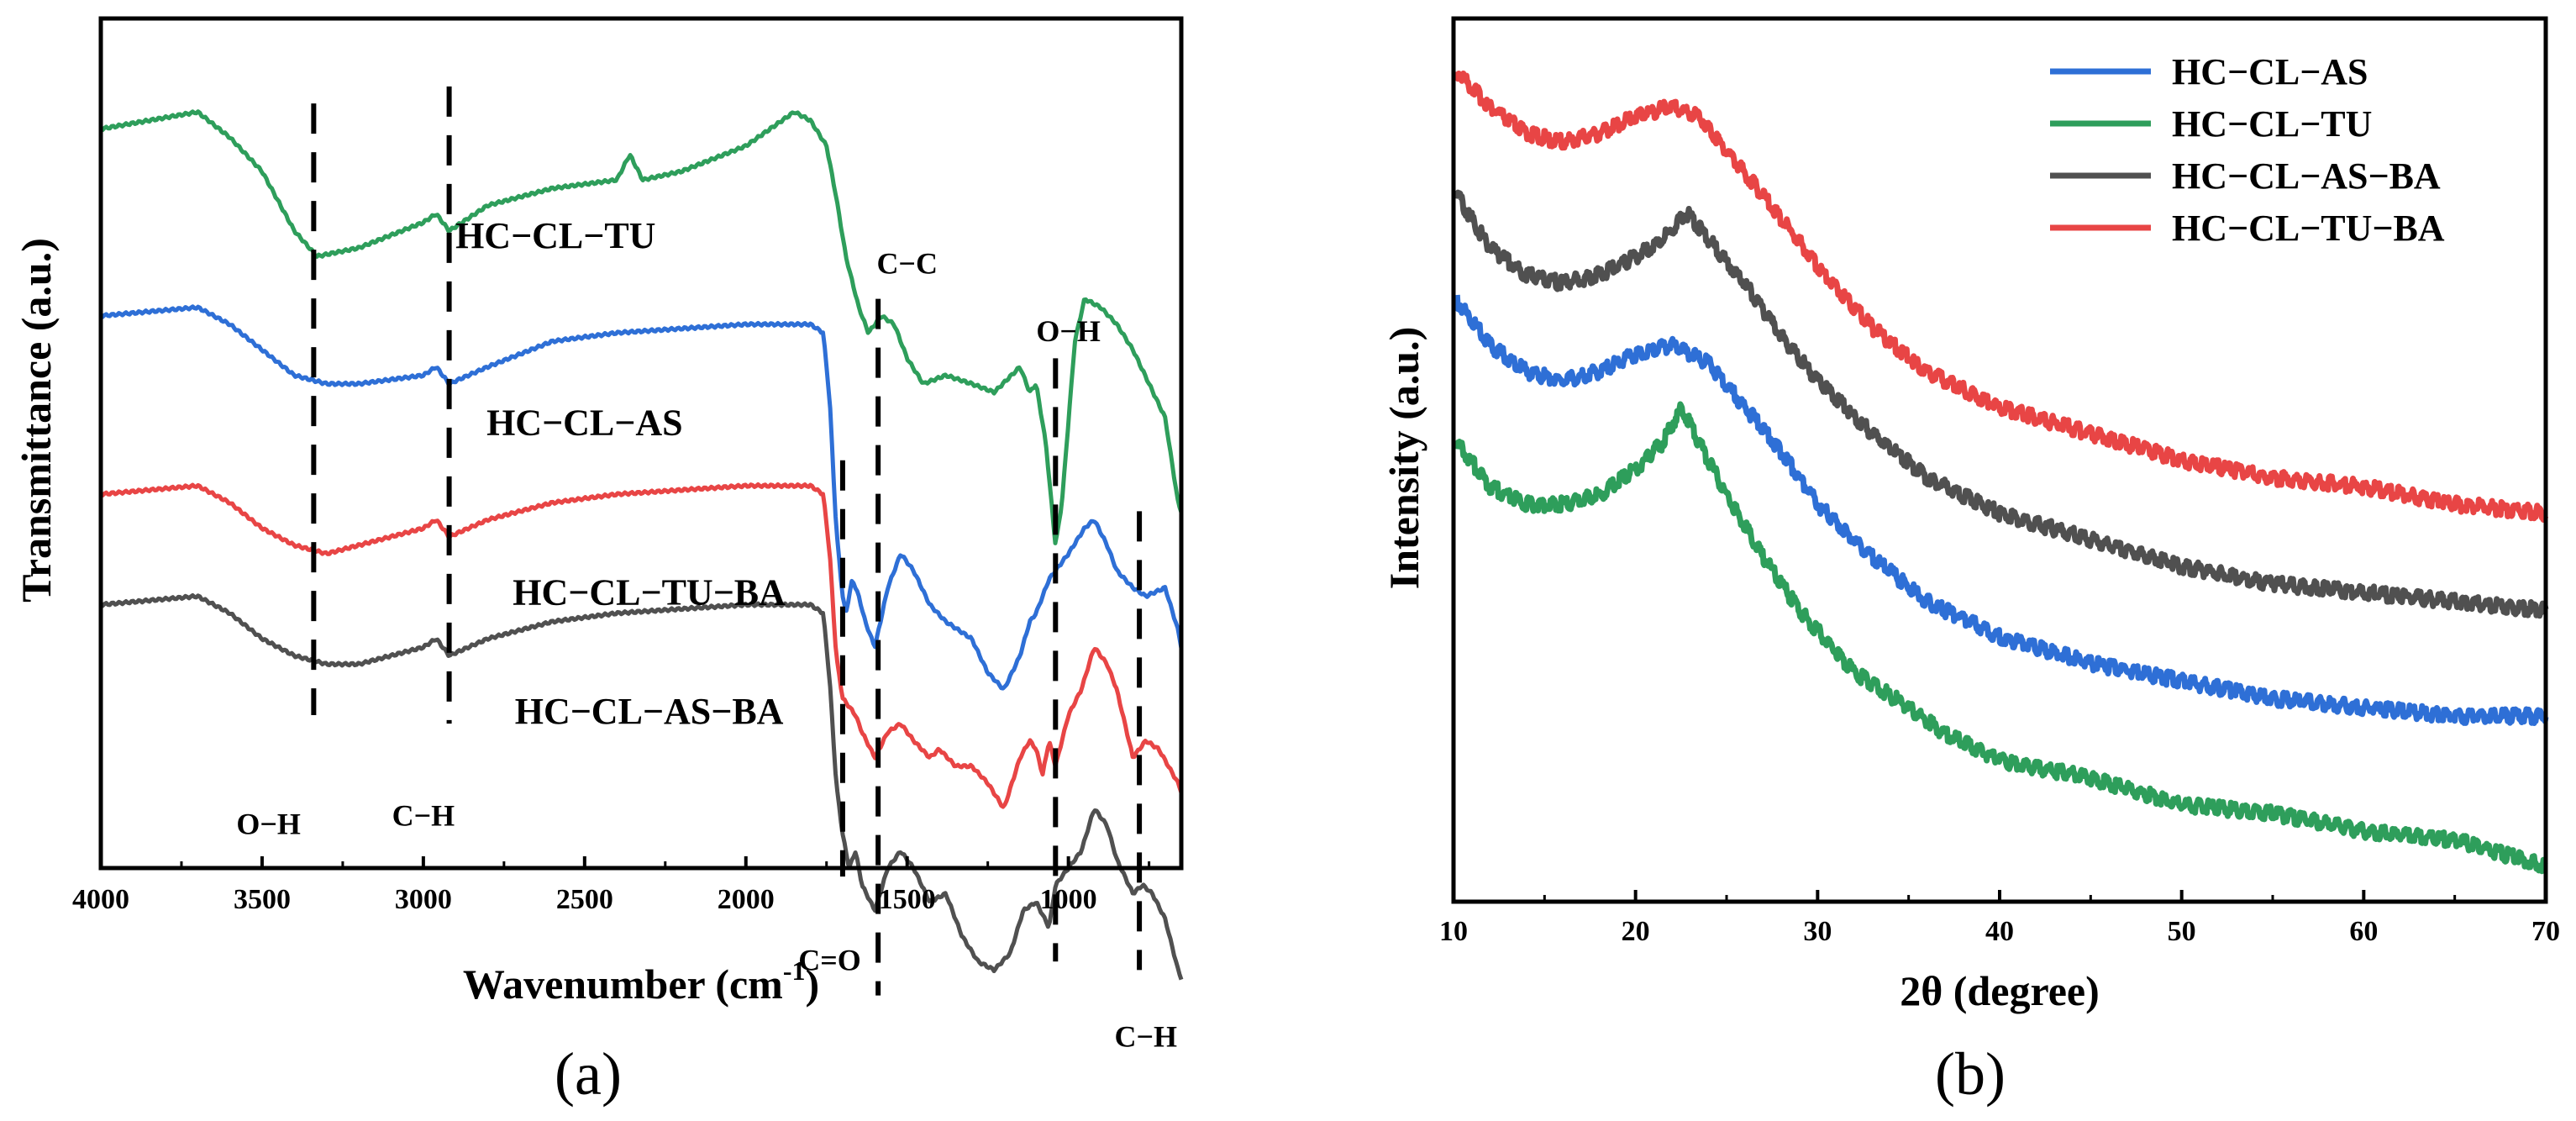 The width and height of the screenshot is (2576, 1121). What do you see at coordinates (746, 900) in the screenshot?
I see `x-tick-label: 2000` at bounding box center [746, 900].